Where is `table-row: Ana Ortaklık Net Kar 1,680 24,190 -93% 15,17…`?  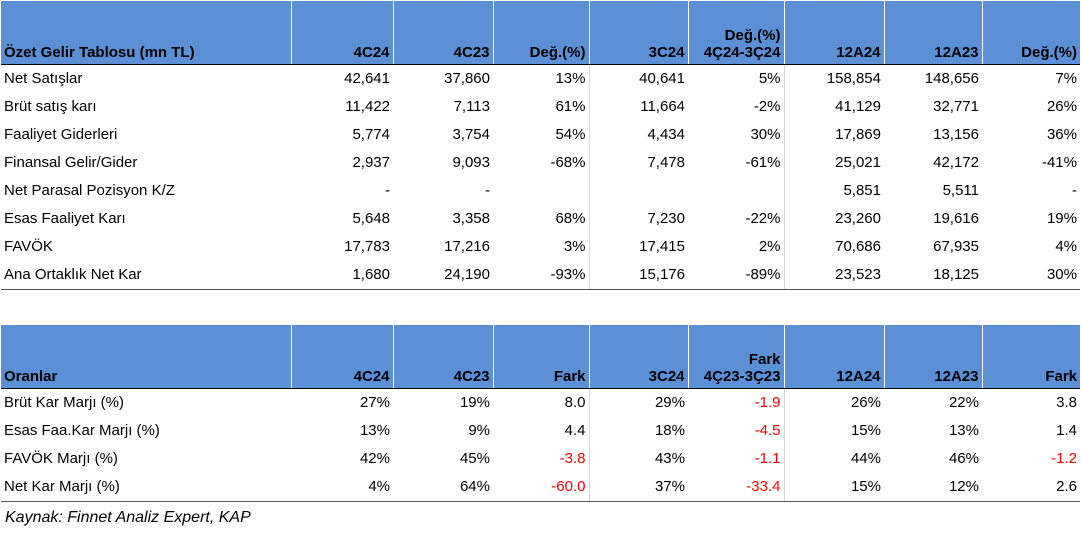 table-row: Ana Ortaklık Net Kar 1,680 24,190 -93% 15,17… is located at coordinates (540, 275).